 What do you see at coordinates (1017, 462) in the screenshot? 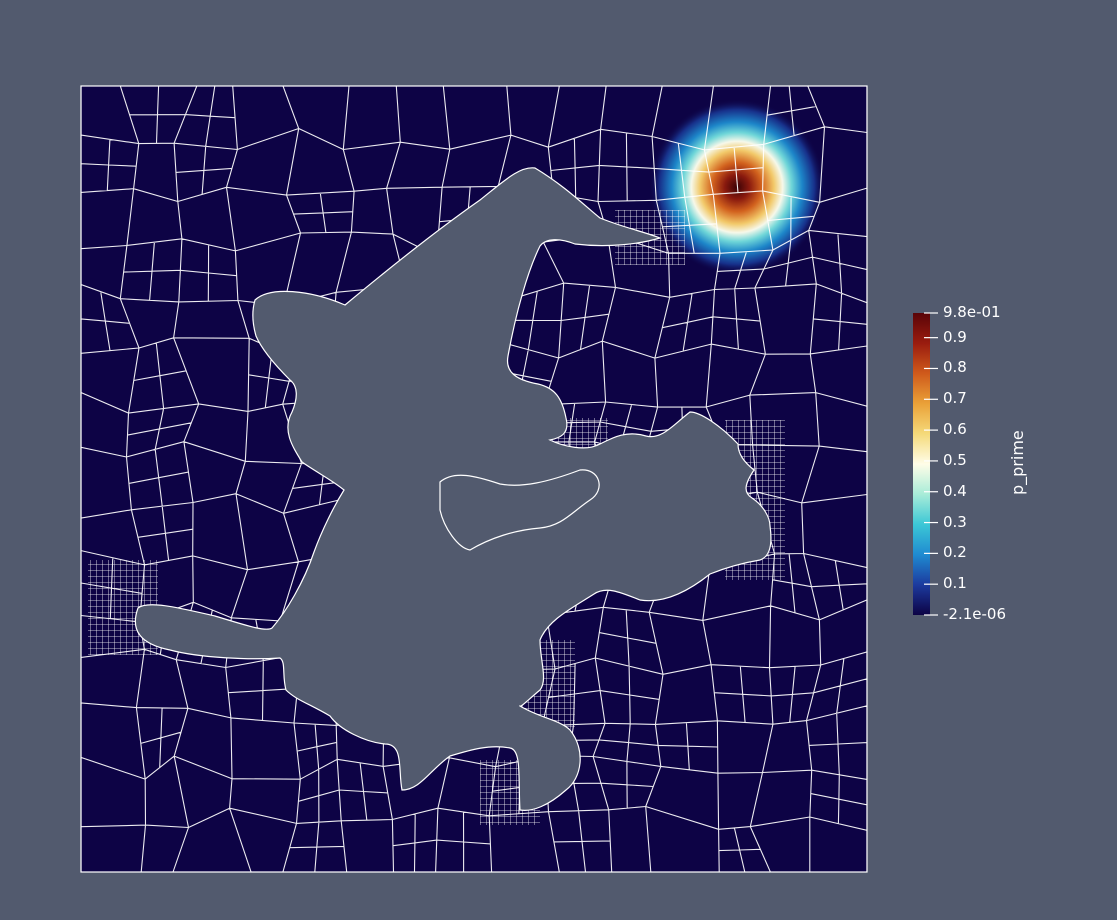
I see `colorbar-title: p_prime` at bounding box center [1017, 462].